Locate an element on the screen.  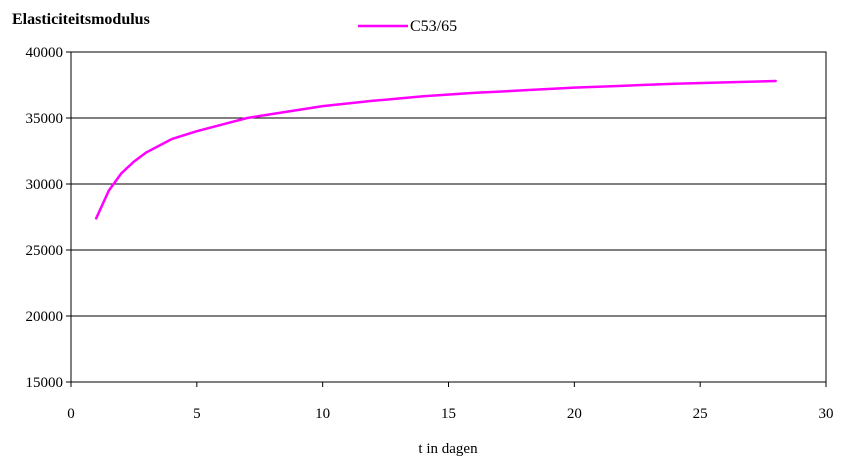
y-tick-label: 35000 is located at coordinates (45, 119).